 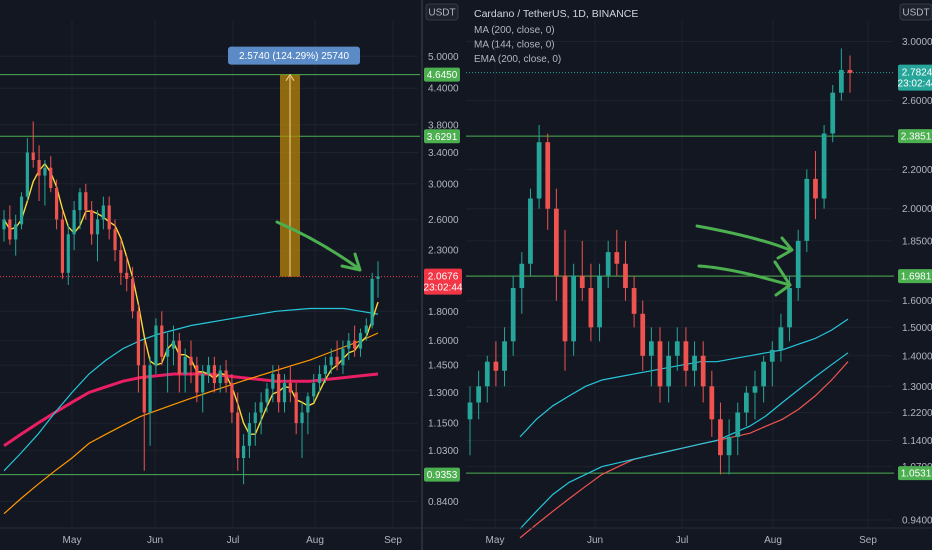 What do you see at coordinates (294, 55) in the screenshot?
I see `measure-label-box` at bounding box center [294, 55].